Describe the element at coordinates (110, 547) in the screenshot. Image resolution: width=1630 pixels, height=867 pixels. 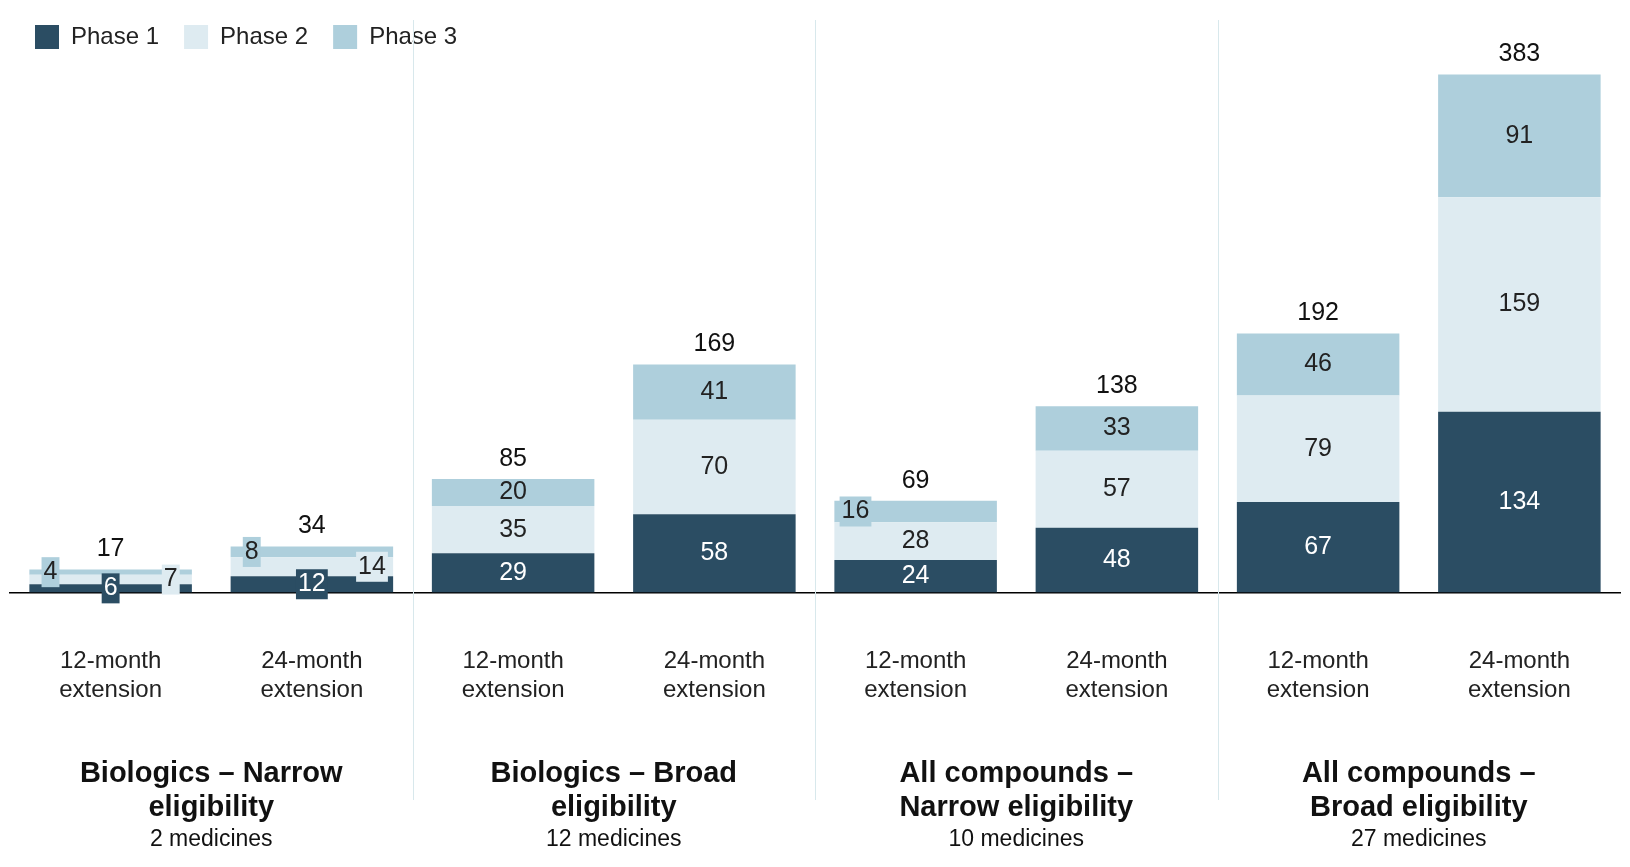
I see `total-label: 17` at that location.